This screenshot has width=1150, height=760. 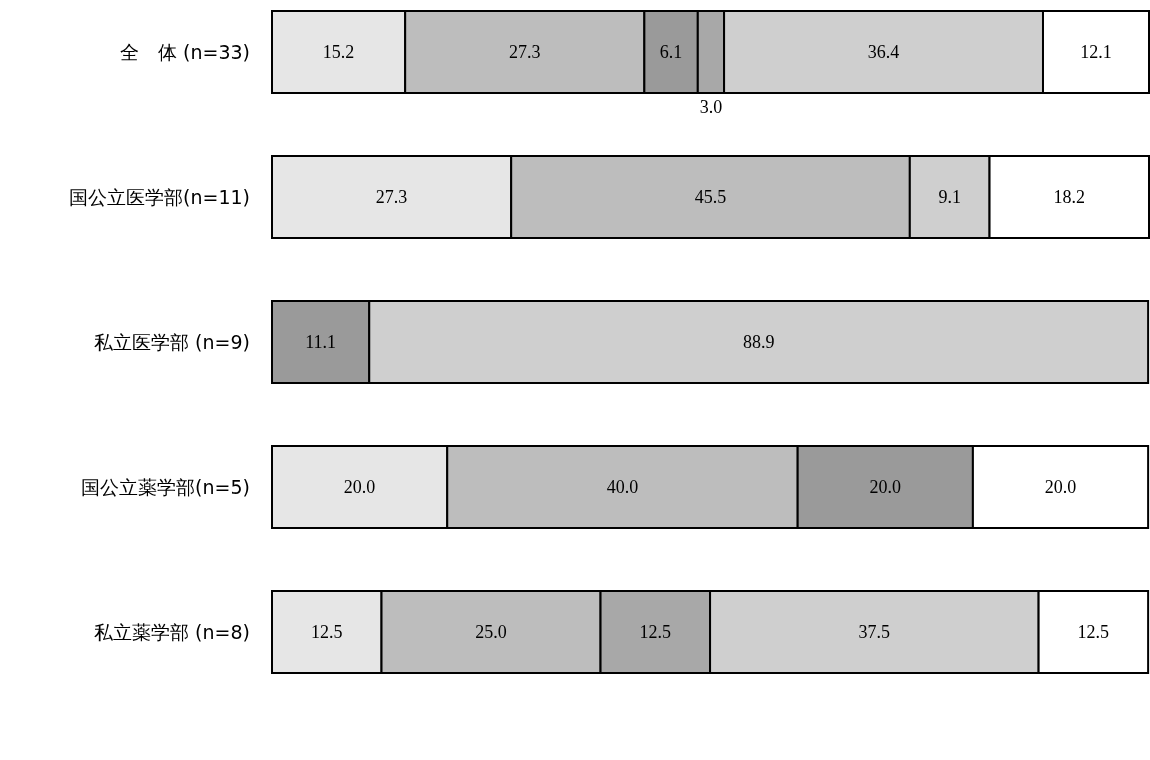 What do you see at coordinates (321, 342) in the screenshot?
I see `data-label: 11.1` at bounding box center [321, 342].